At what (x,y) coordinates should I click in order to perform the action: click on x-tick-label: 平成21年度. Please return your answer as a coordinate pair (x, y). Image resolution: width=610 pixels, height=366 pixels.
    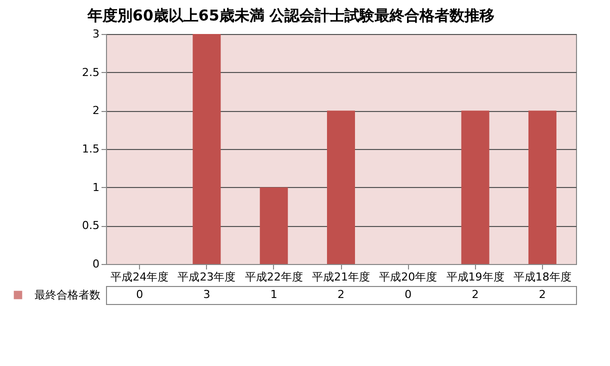
    Looking at the image, I should click on (341, 277).